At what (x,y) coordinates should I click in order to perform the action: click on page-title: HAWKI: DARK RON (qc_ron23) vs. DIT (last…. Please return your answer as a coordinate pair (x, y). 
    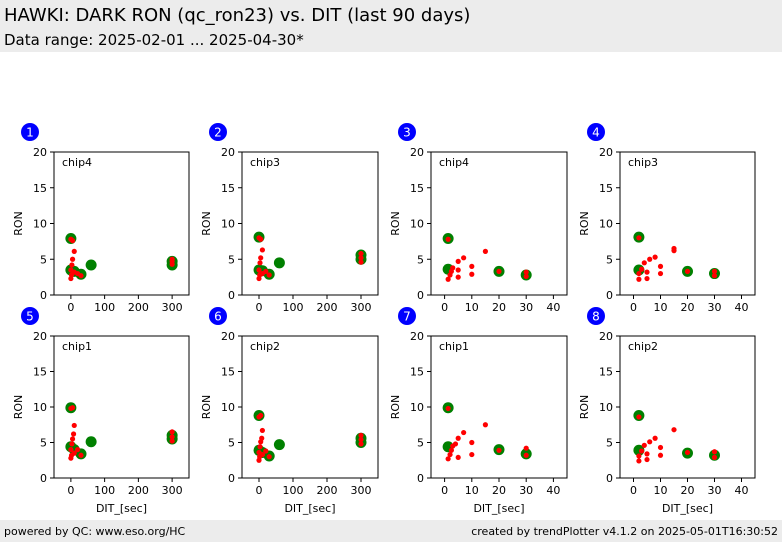
    Looking at the image, I should click on (237, 15).